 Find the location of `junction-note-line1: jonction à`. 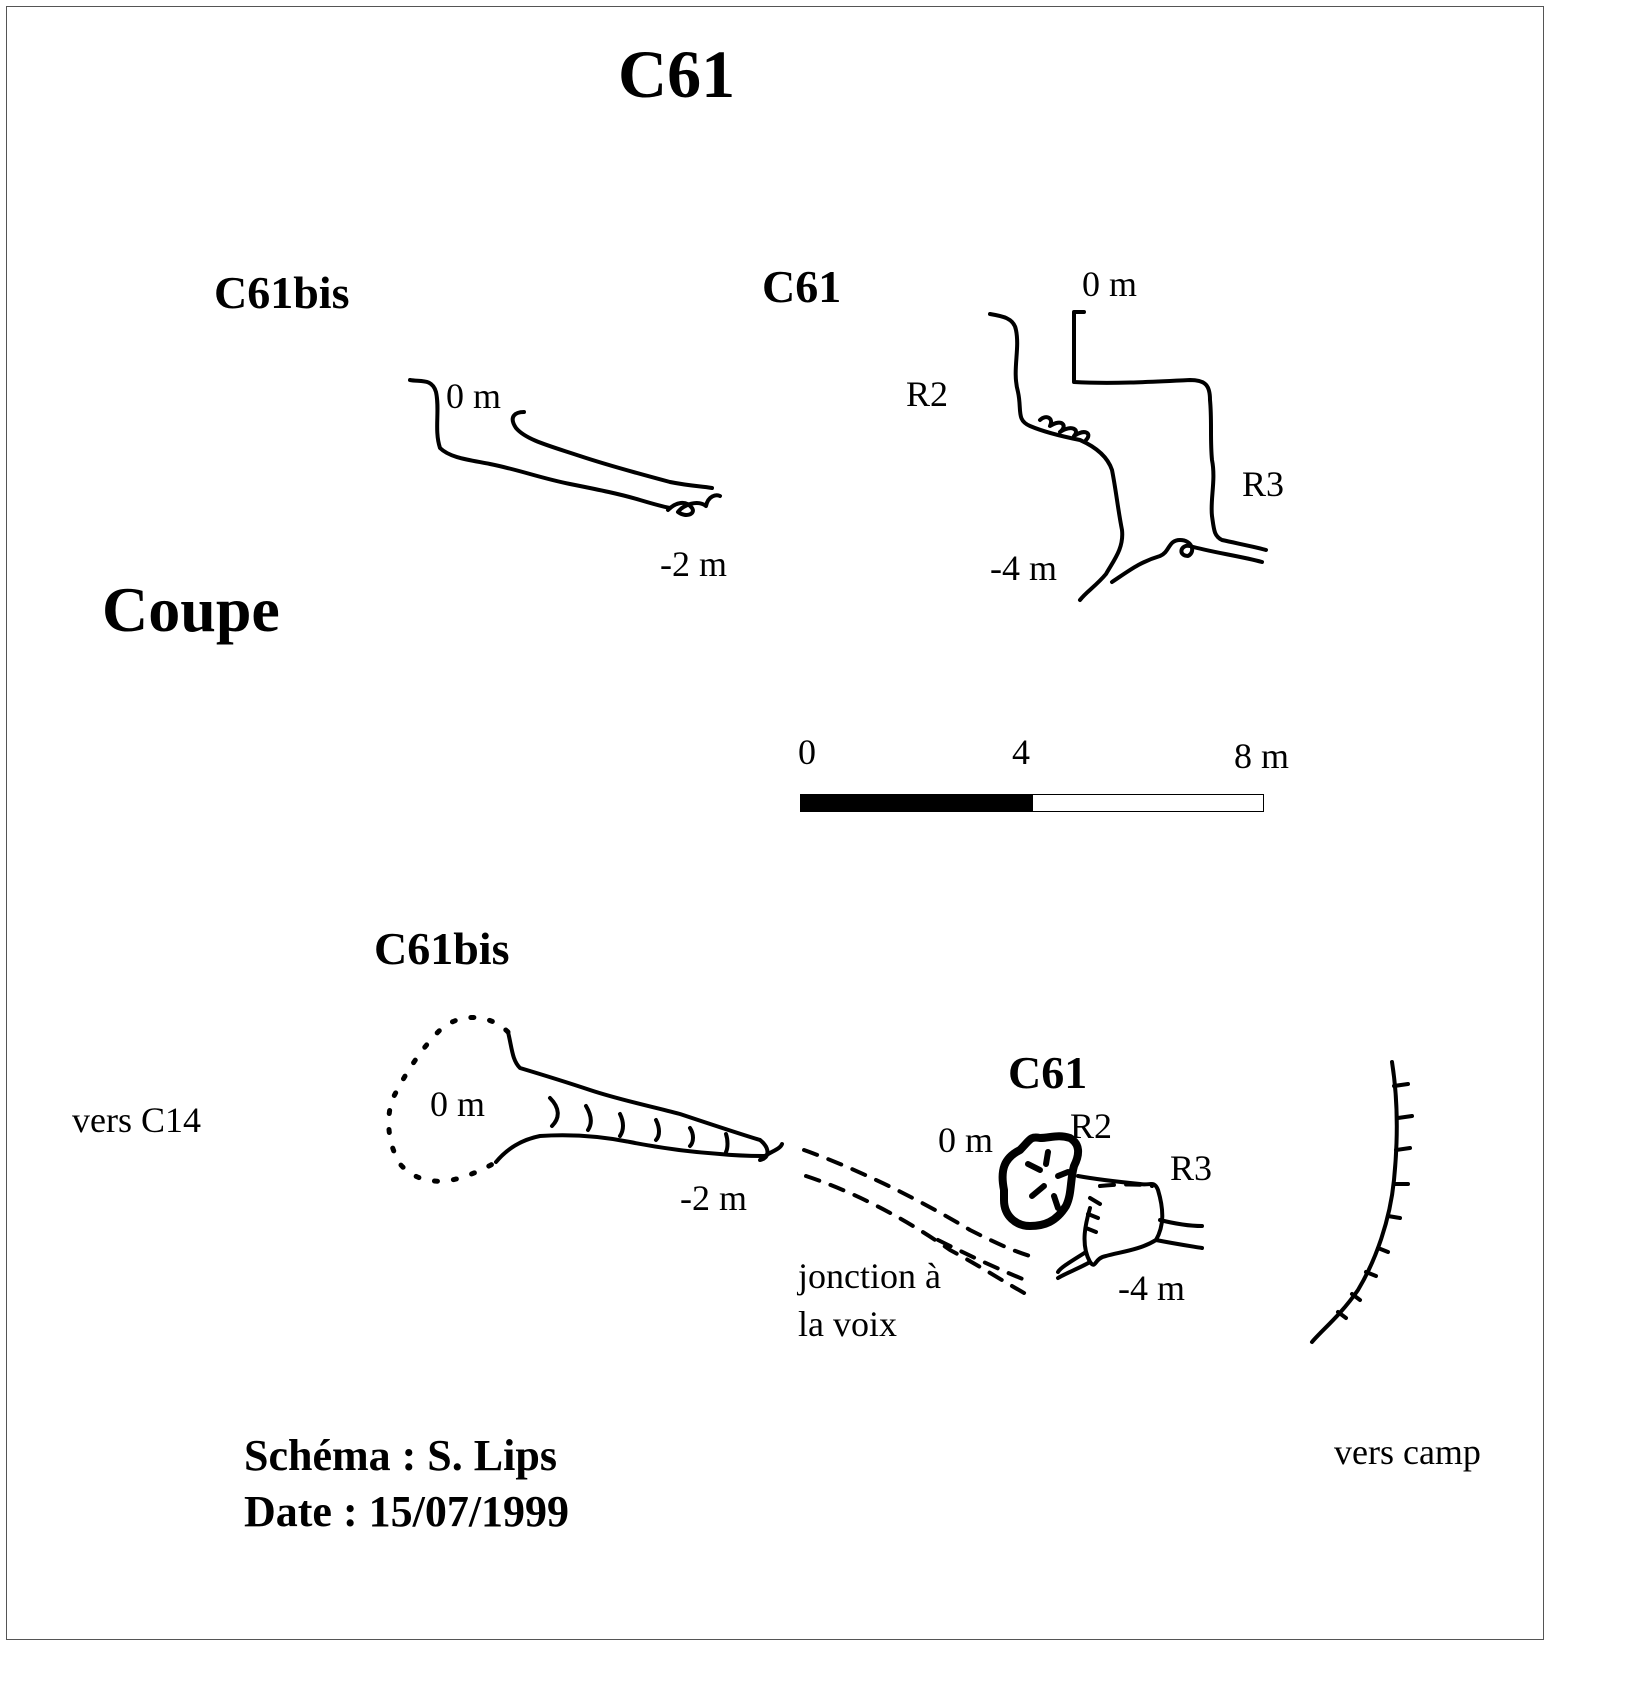

junction-note-line1: jonction à is located at coordinates (869, 1276).